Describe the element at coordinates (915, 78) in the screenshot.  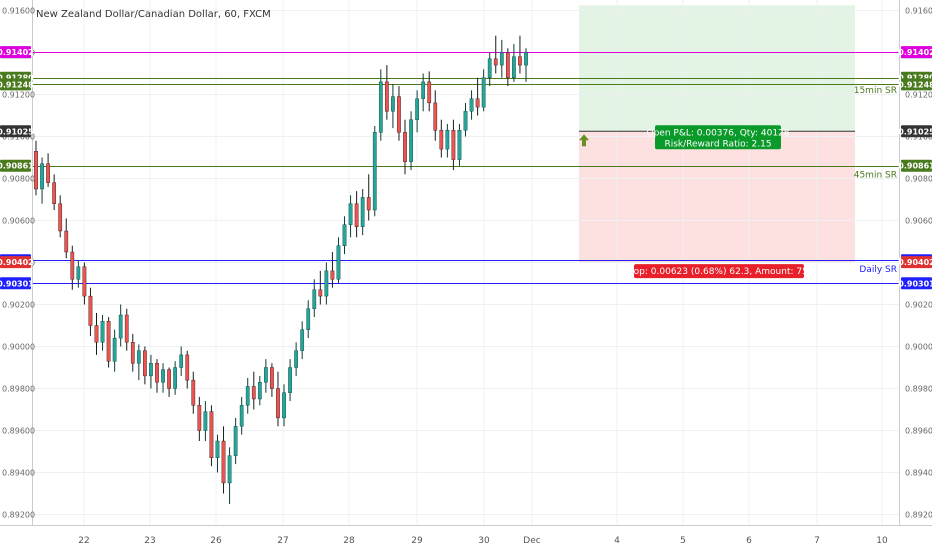
I see `price-label-text: 0.91280` at that location.